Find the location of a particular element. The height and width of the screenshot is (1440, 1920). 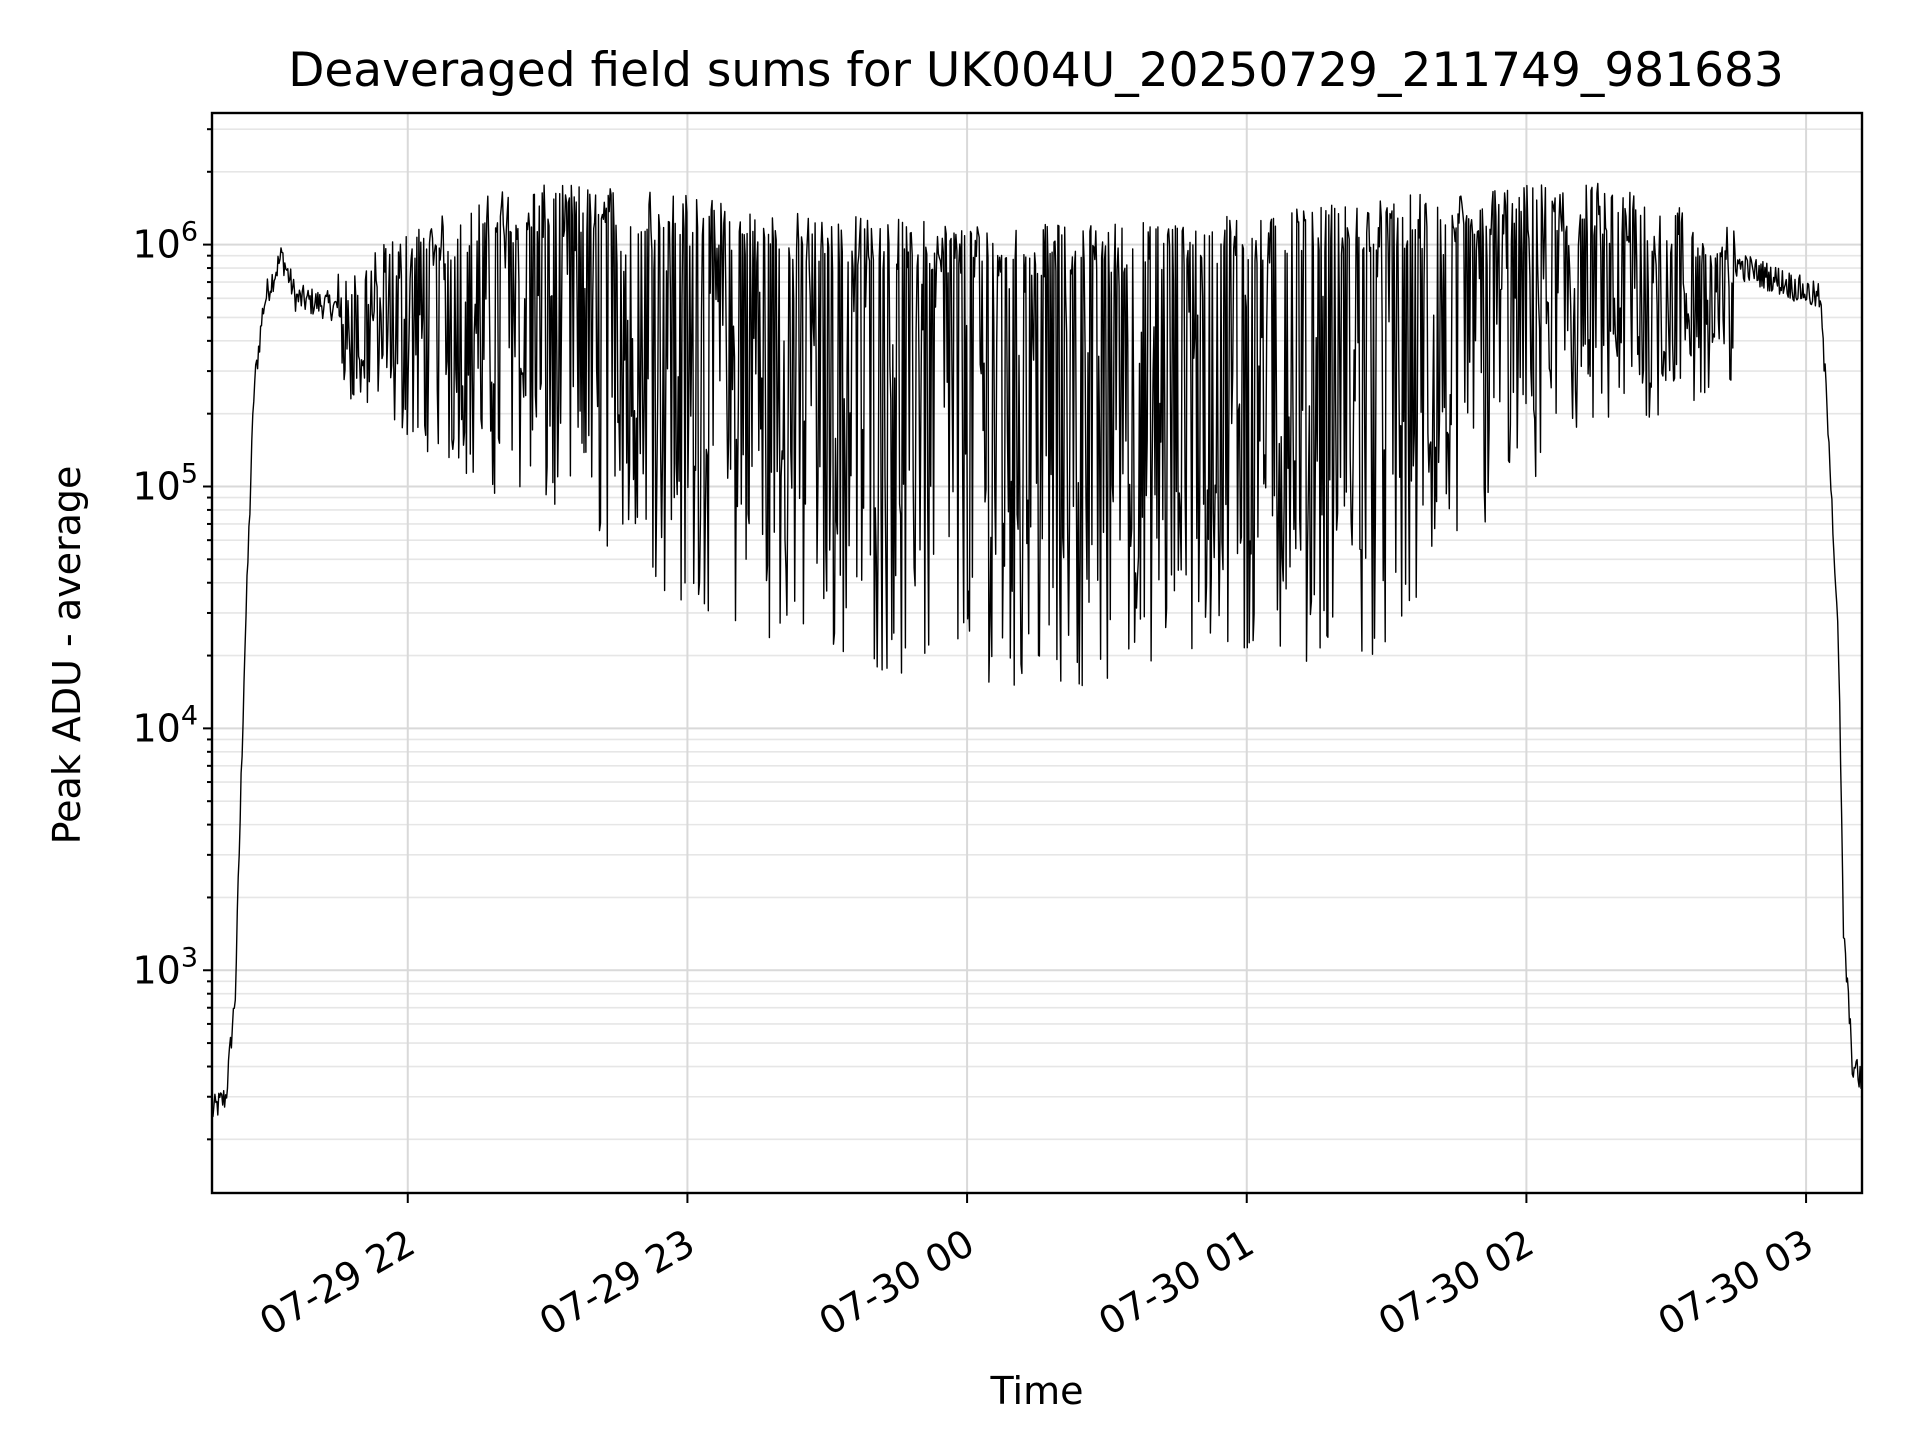

y-tick-label: 103 is located at coordinates (165, 967).